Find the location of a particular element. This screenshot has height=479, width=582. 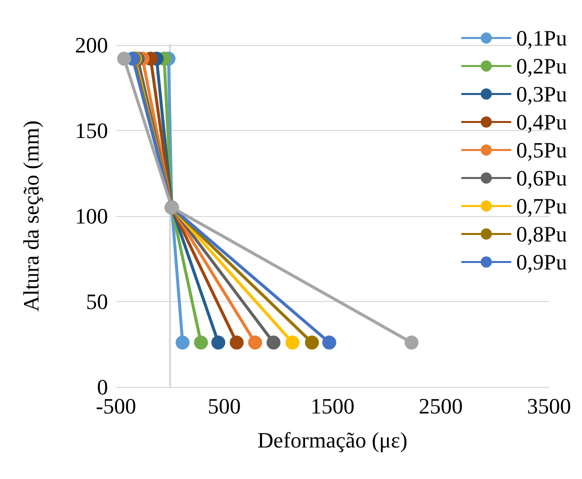

legend-label: 0,5Pu is located at coordinates (542, 150).